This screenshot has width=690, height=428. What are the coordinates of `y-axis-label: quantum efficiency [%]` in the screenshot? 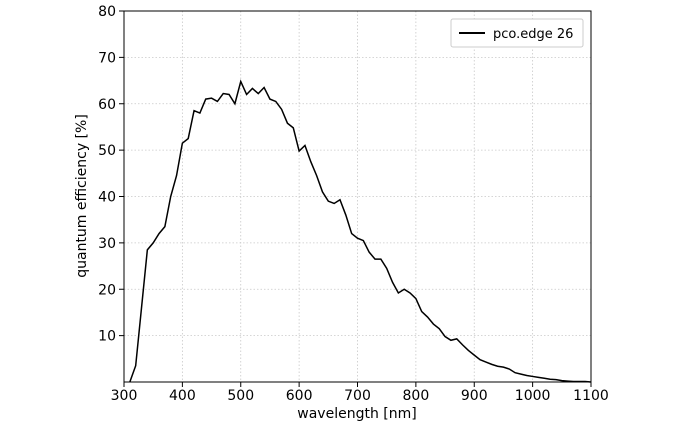 It's located at (82, 196).